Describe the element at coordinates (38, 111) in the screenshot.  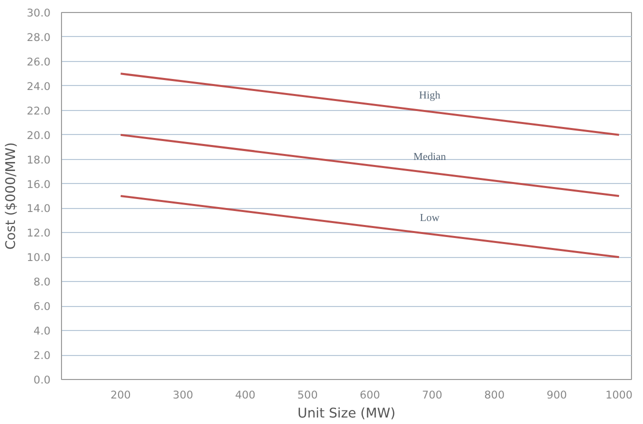
I see `y-tick-label: 22.0` at that location.